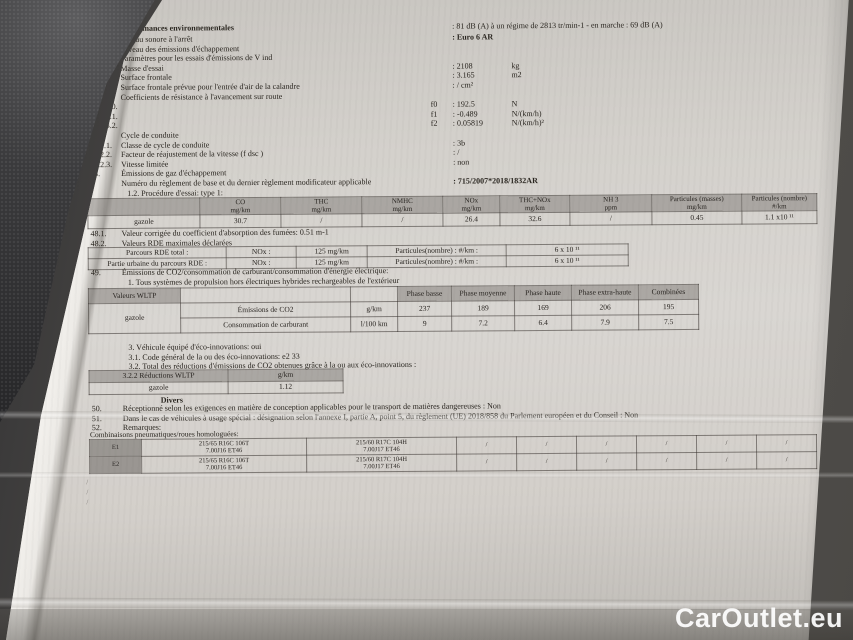 The image size is (853, 640). Describe the element at coordinates (381, 442) in the screenshot. I see `tyre-size: 215/60 R17C 104H` at that location.